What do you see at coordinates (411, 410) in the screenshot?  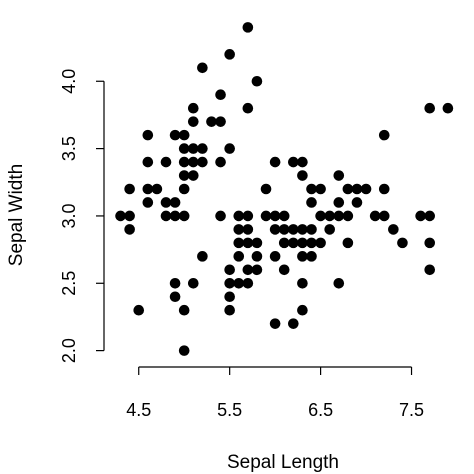 I see `x-tick-label: 7.5` at bounding box center [411, 410].